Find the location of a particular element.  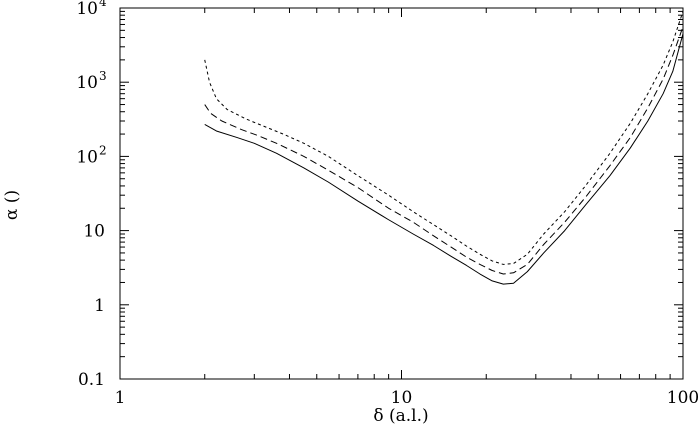

x-axis-label: δ (a.l.) is located at coordinates (400, 416).